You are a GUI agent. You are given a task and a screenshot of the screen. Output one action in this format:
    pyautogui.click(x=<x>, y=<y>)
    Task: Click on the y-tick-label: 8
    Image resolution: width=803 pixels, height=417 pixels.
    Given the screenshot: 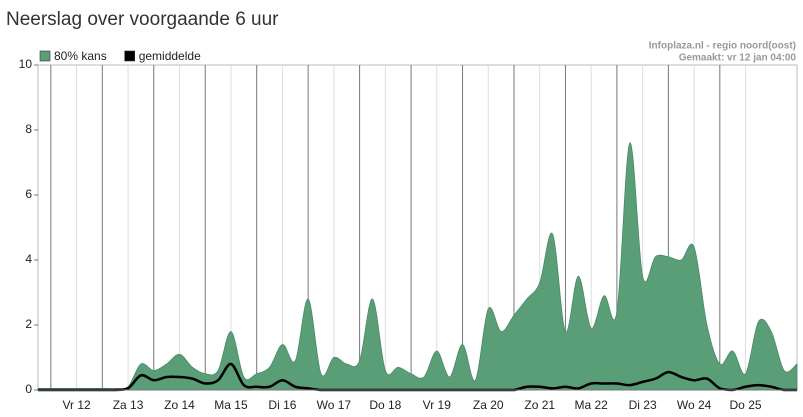 What is the action you would take?
    pyautogui.click(x=28, y=129)
    